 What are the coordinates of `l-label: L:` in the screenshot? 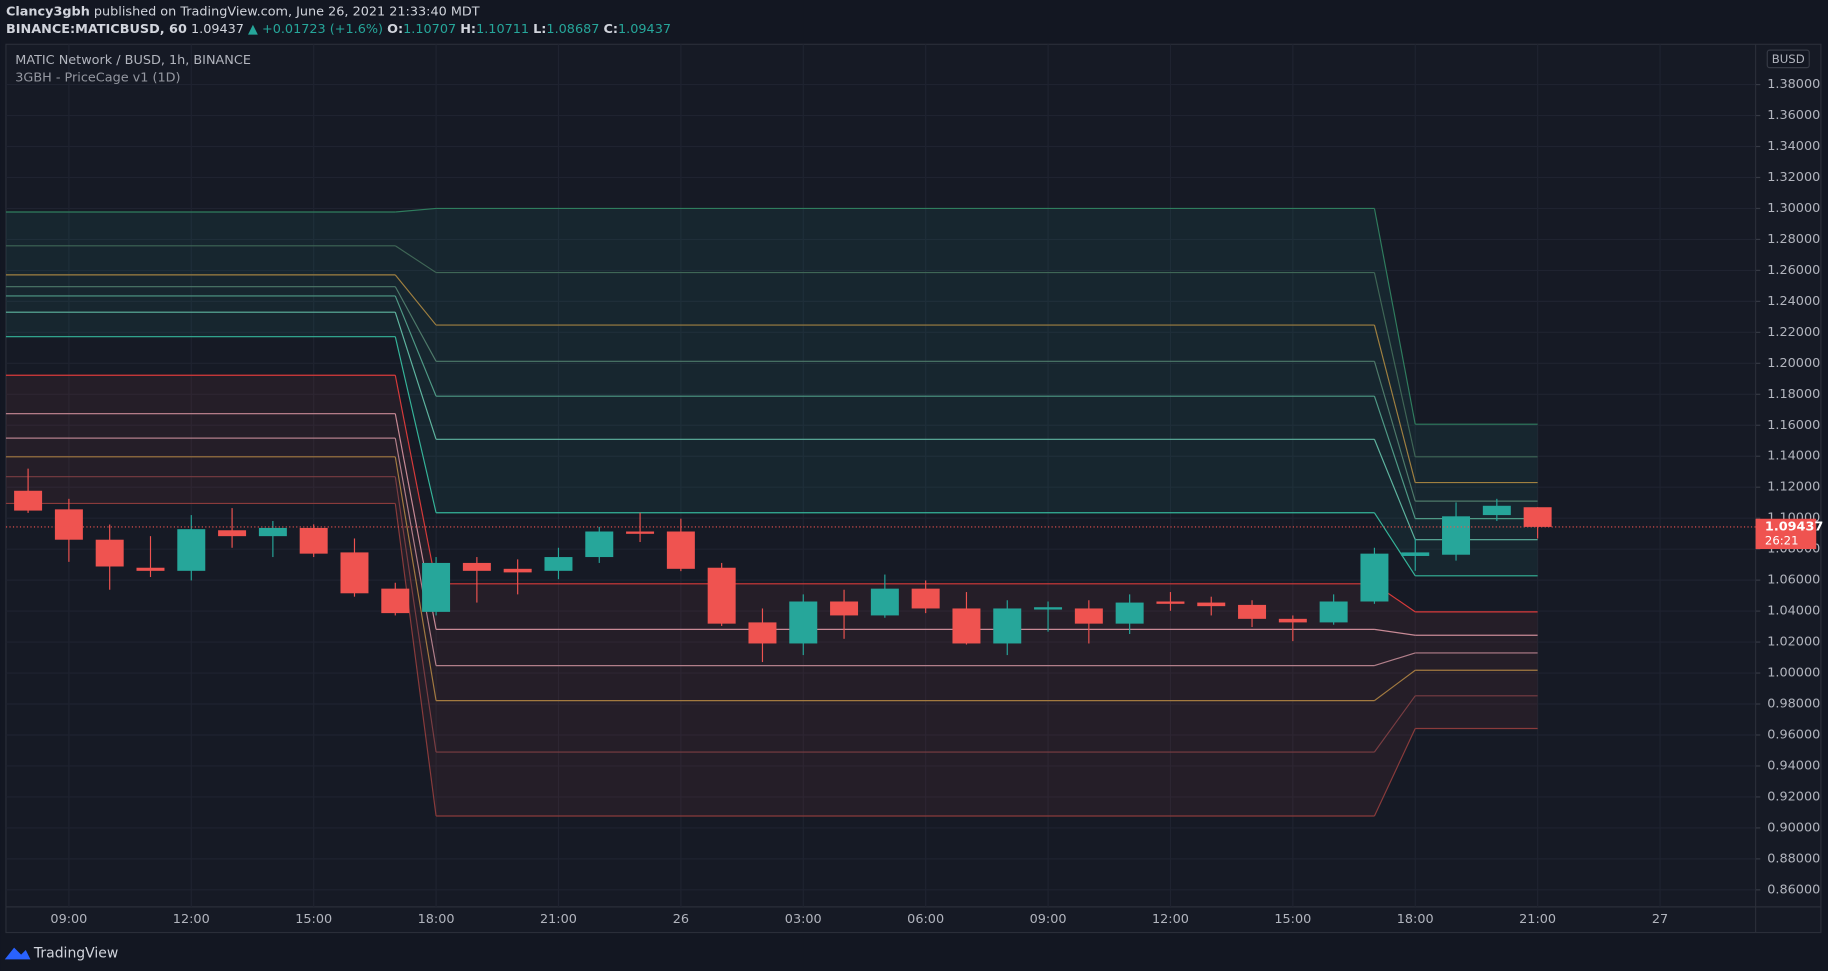 It's located at (539, 29).